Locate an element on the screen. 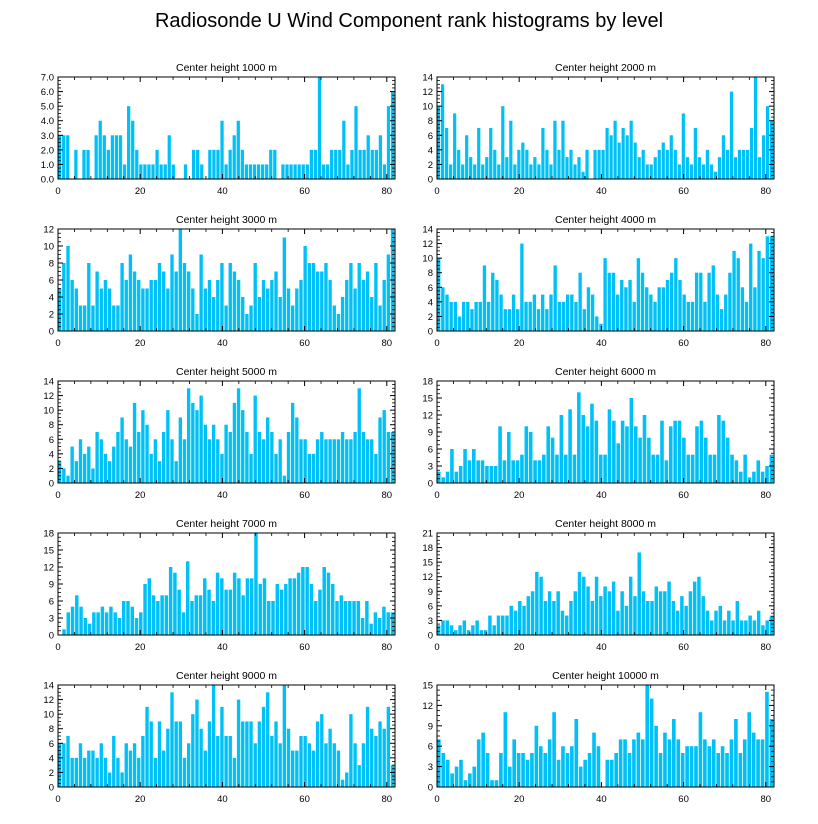 Image resolution: width=818 pixels, height=824 pixels. panel-title: Center height 10000 m is located at coordinates (605, 676).